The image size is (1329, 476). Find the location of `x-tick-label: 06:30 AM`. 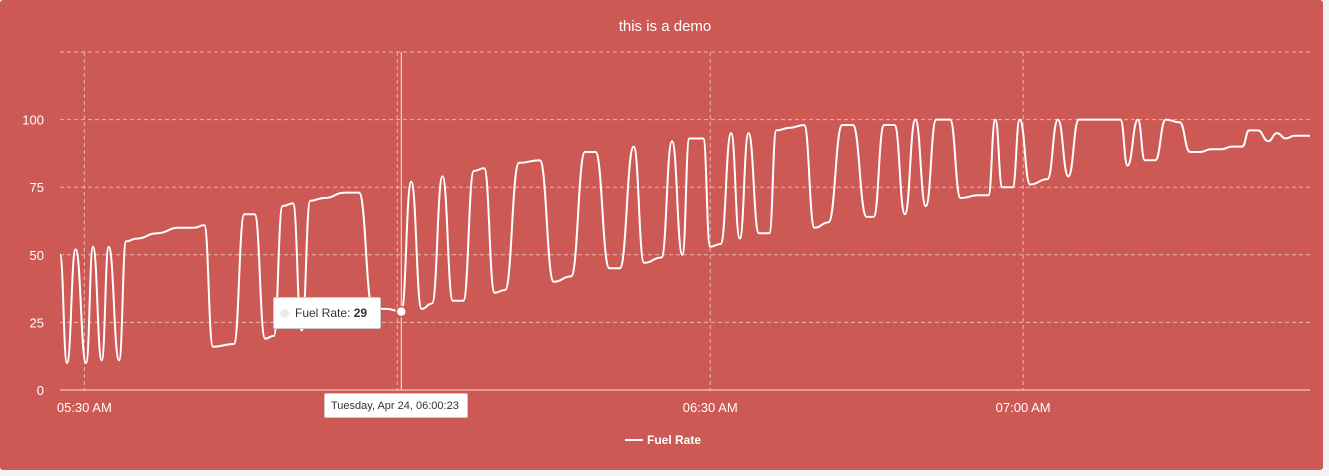

x-tick-label: 06:30 AM is located at coordinates (710, 407).